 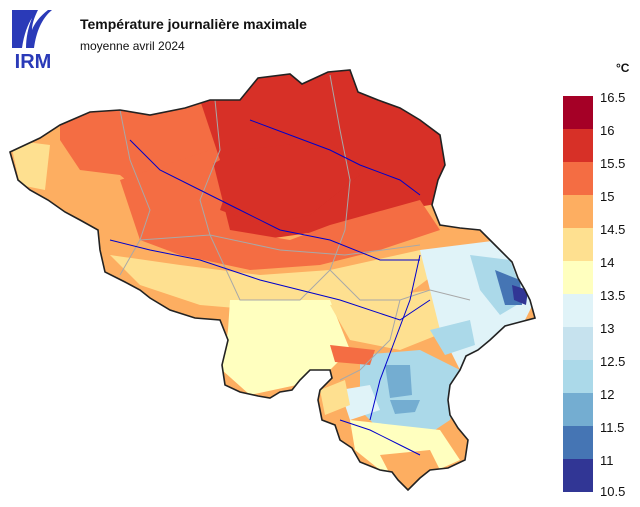 What do you see at coordinates (607, 328) in the screenshot?
I see `legend-label: 13` at bounding box center [607, 328].